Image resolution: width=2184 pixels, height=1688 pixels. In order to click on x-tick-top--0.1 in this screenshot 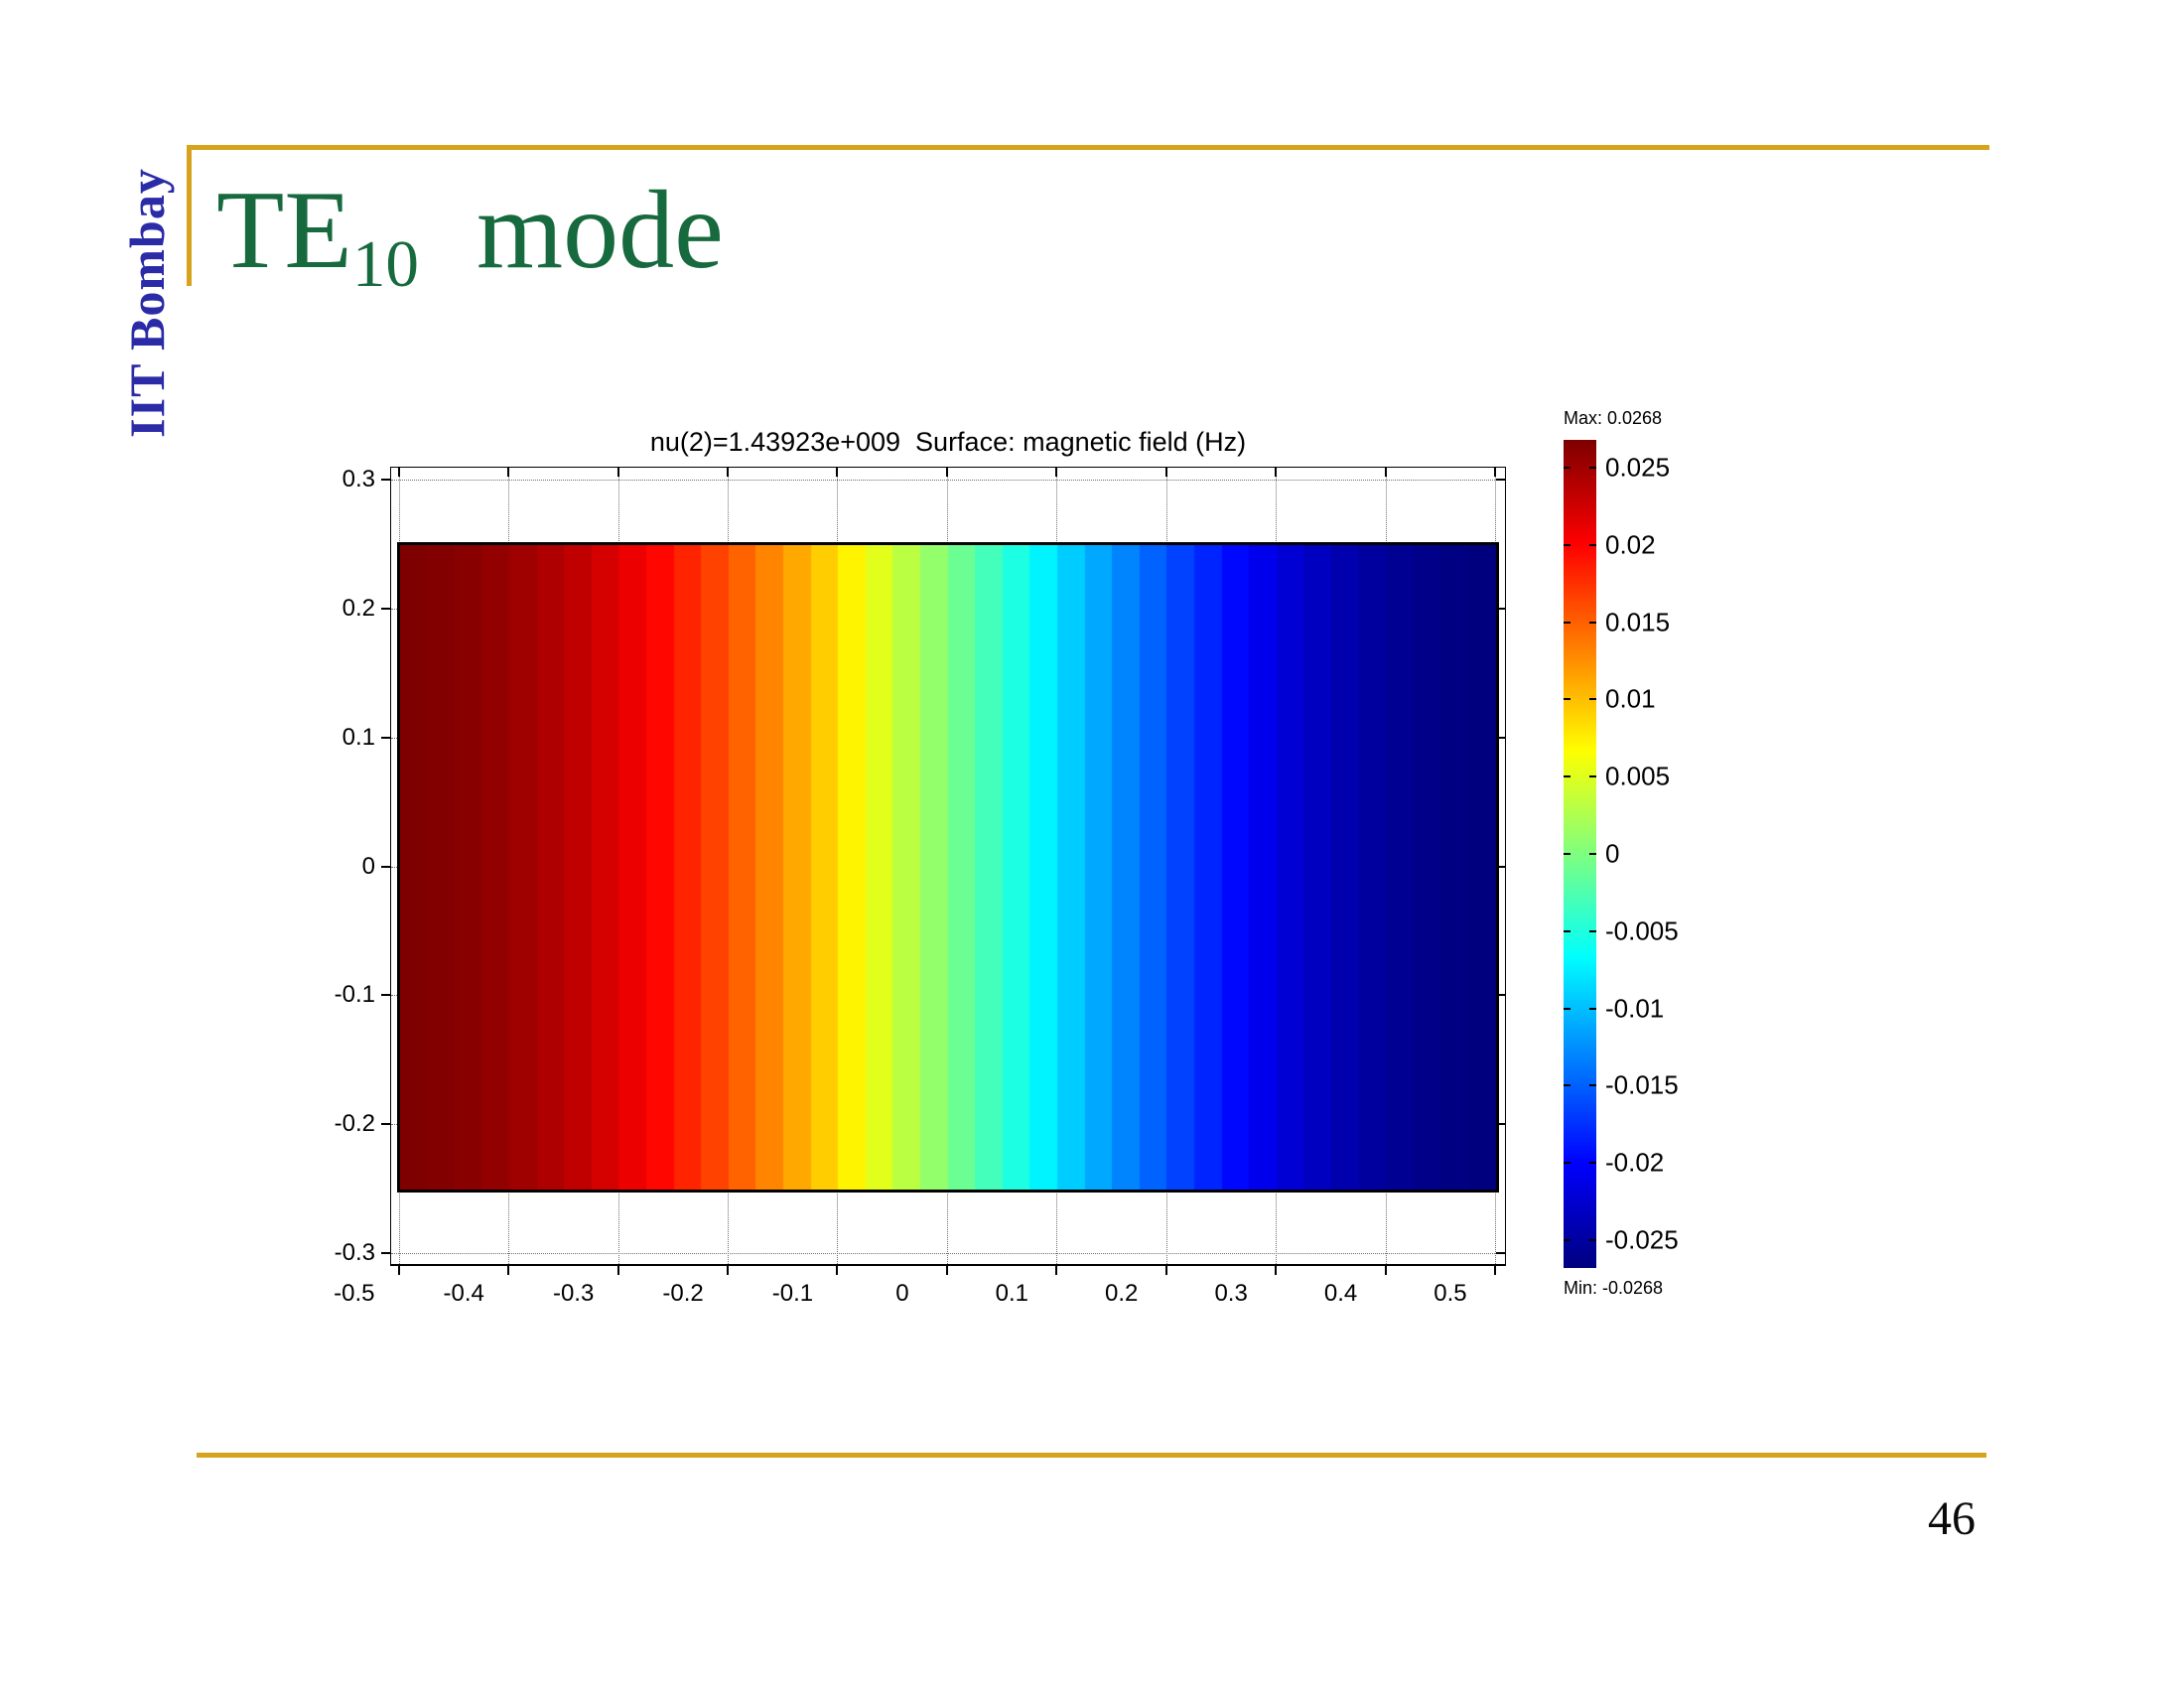, I will do `click(837, 472)`.